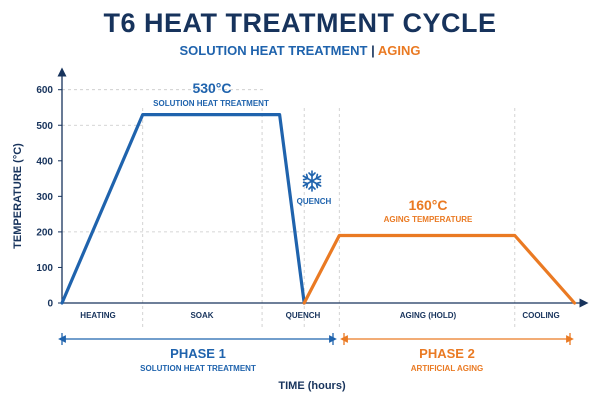  What do you see at coordinates (198, 368) in the screenshot?
I see `phase1-description: SOLUTION HEAT TREATMENT` at bounding box center [198, 368].